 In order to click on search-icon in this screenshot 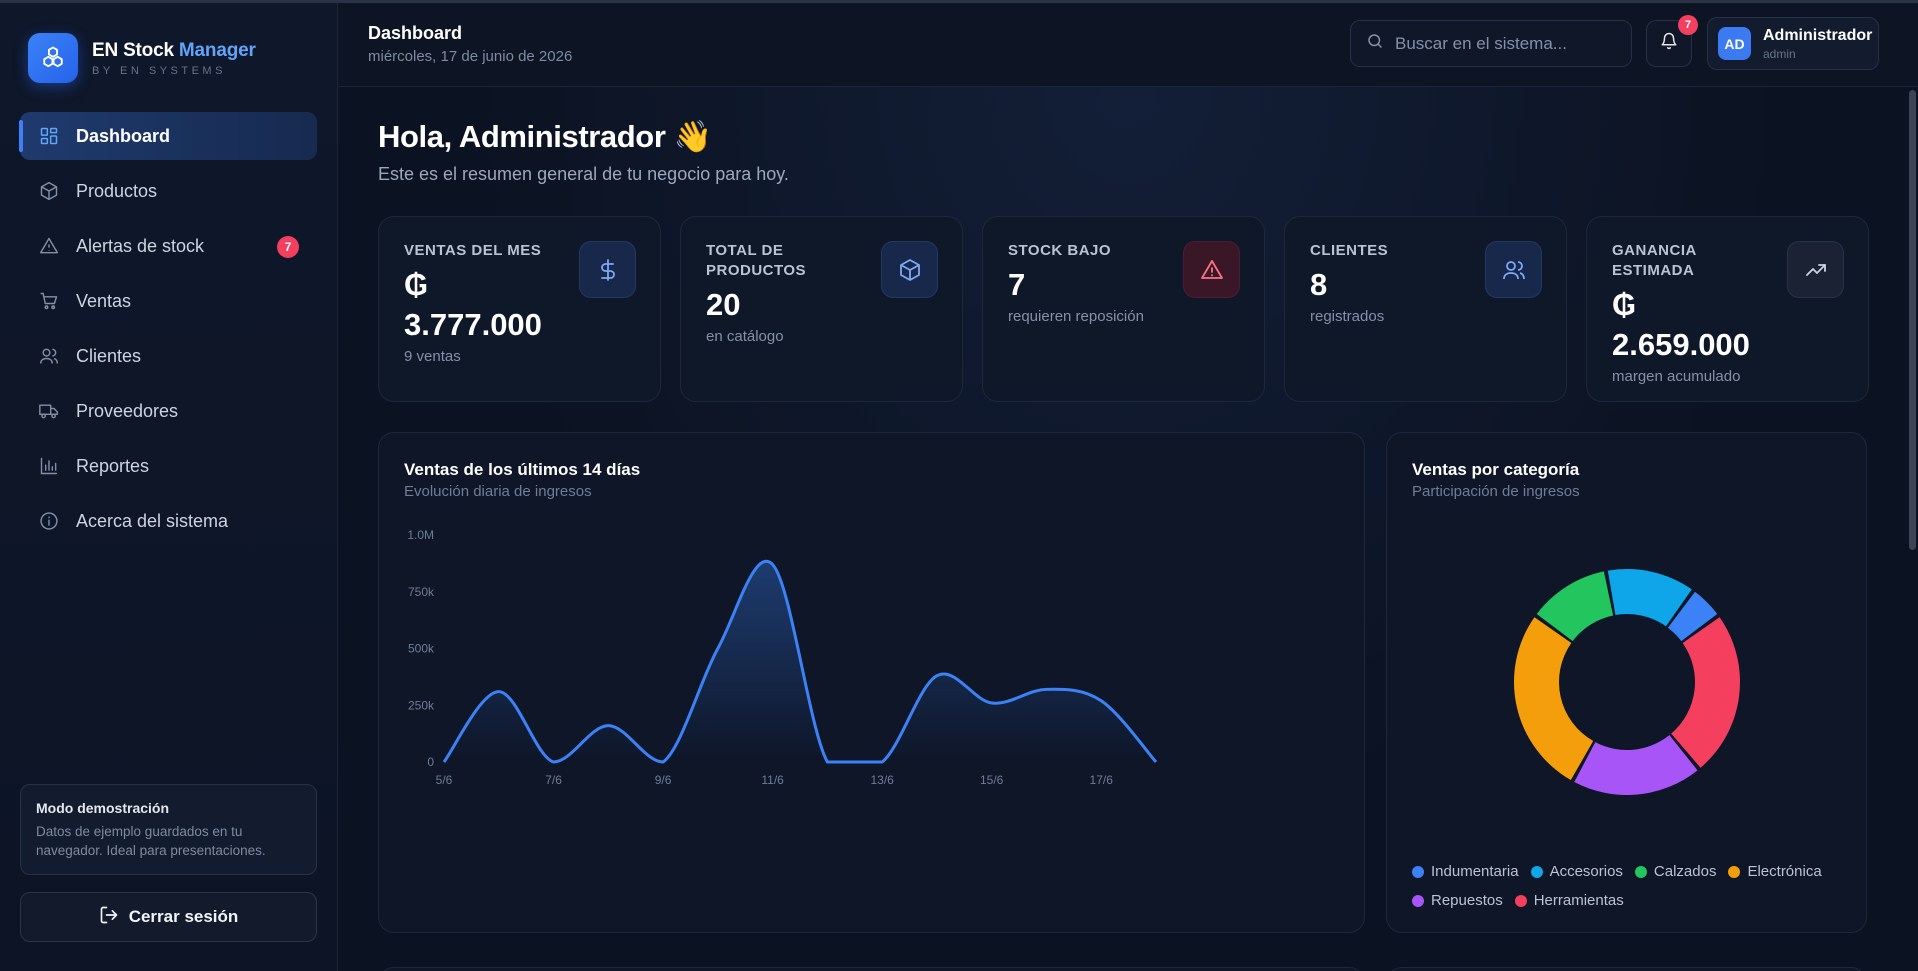, I will do `click(1375, 43)`.